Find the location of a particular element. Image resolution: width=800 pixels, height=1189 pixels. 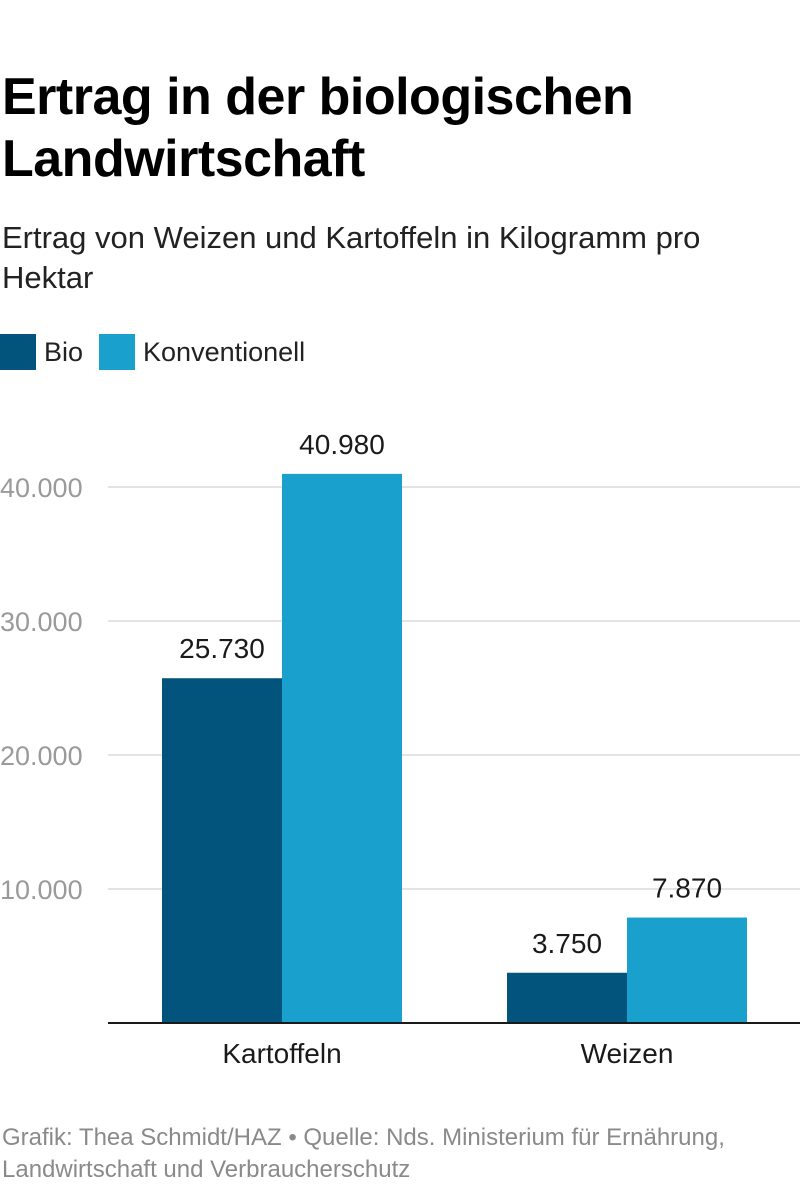

legend-item-konventionell: Konventionell is located at coordinates (202, 352).